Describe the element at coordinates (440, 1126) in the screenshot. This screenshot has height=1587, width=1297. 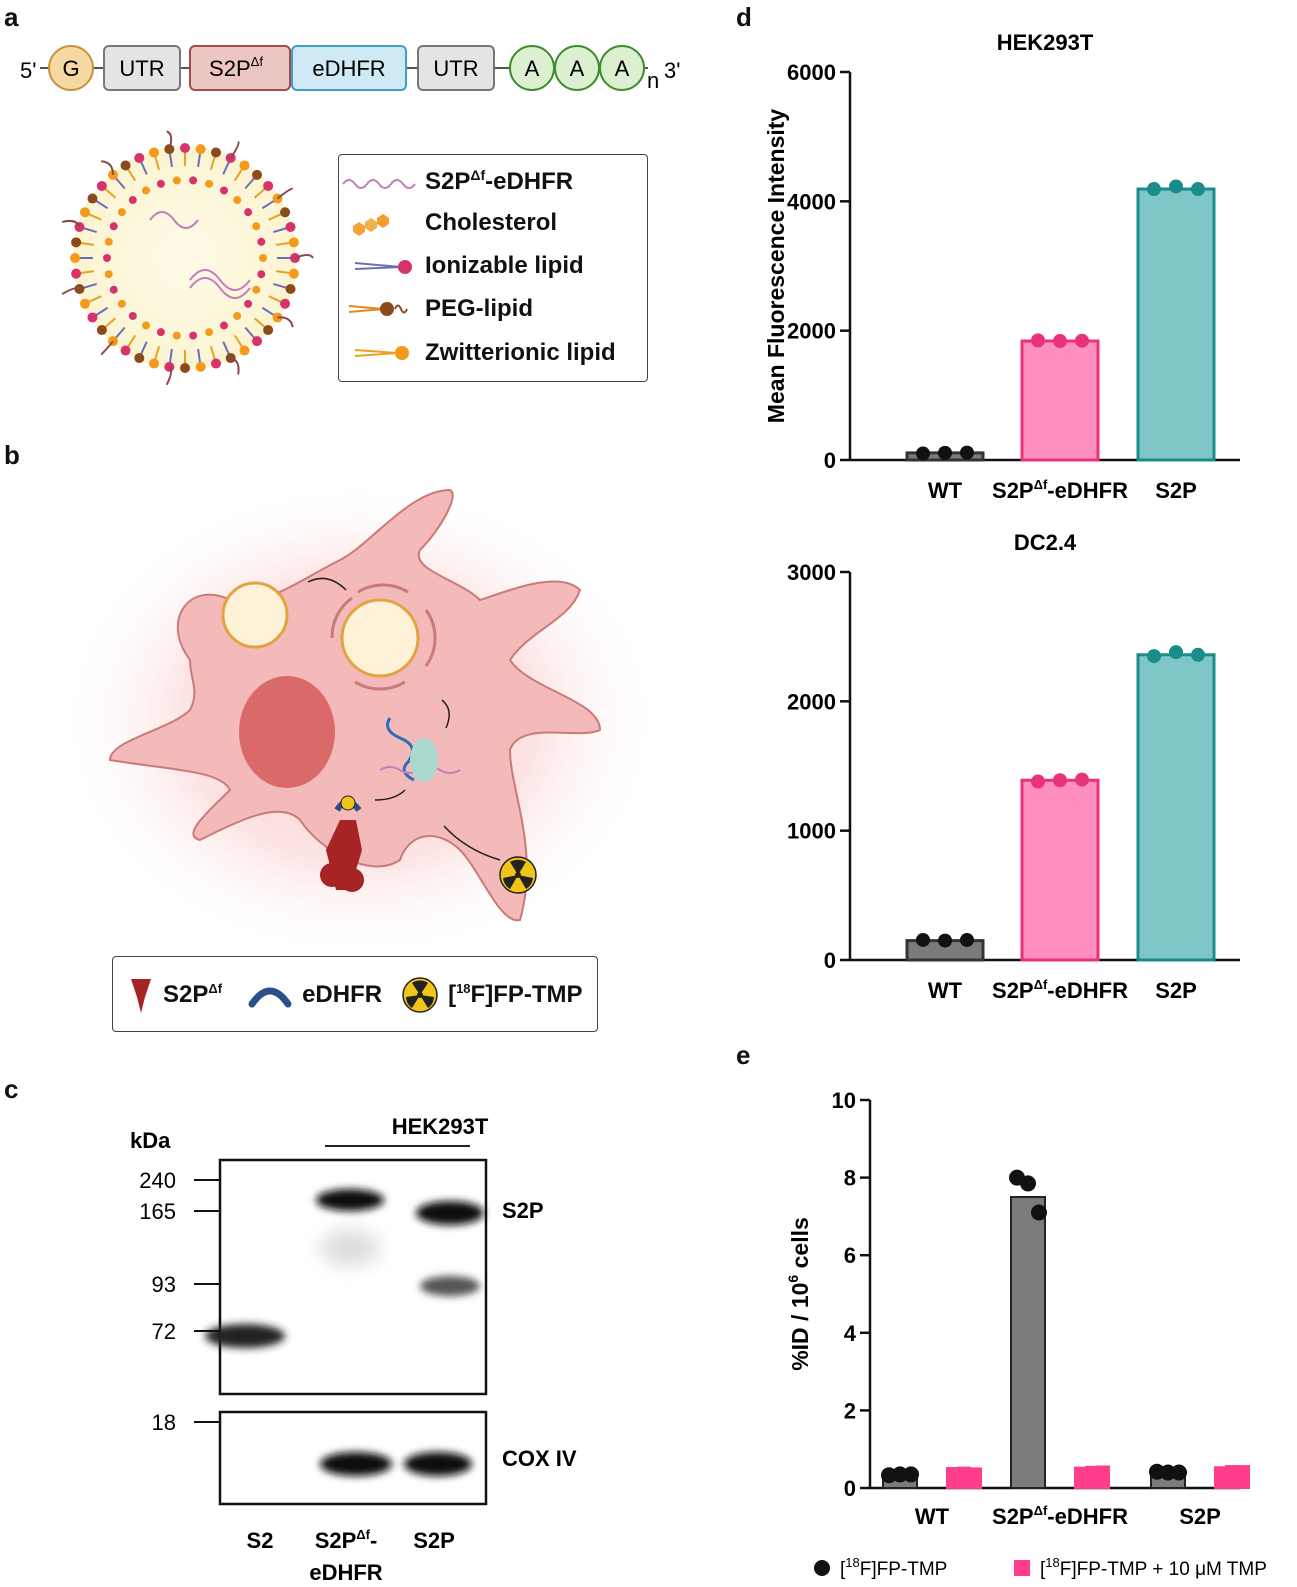
I see `blot-group-label: HEK293T` at that location.